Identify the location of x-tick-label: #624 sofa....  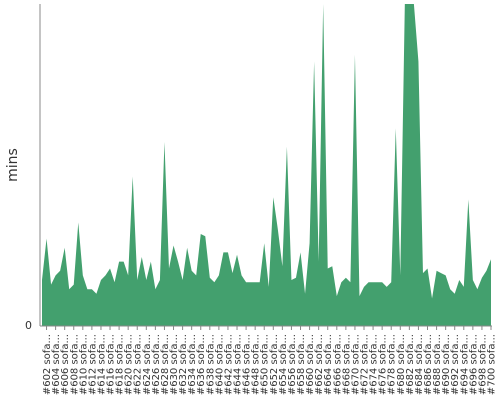
(147, 364).